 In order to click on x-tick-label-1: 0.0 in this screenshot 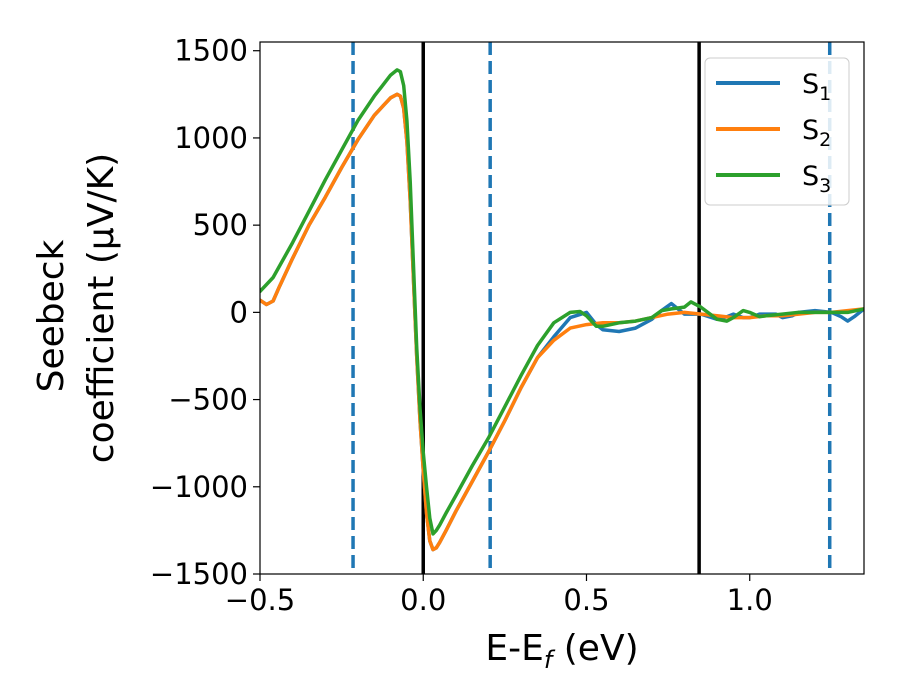, I will do `click(423, 600)`.